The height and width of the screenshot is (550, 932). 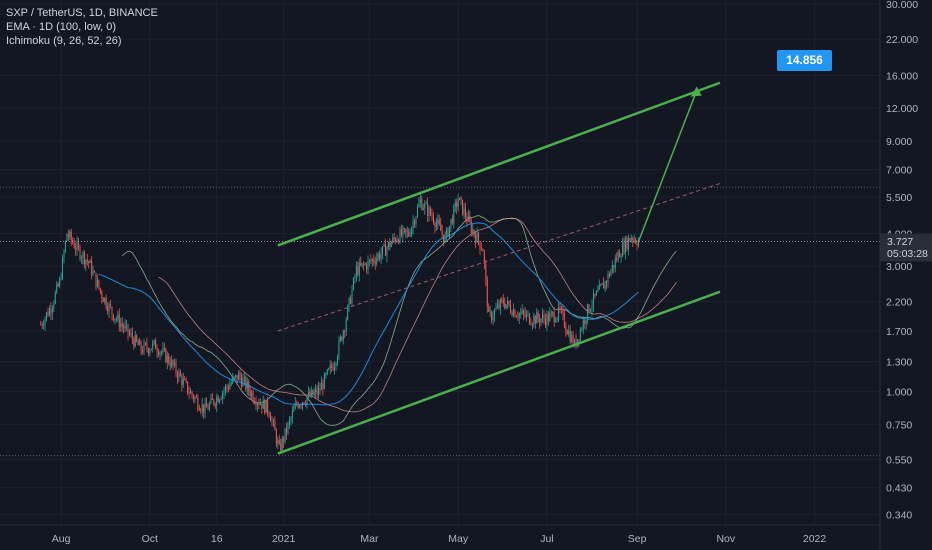 I want to click on current-price-value: 3.727, so click(x=900, y=241).